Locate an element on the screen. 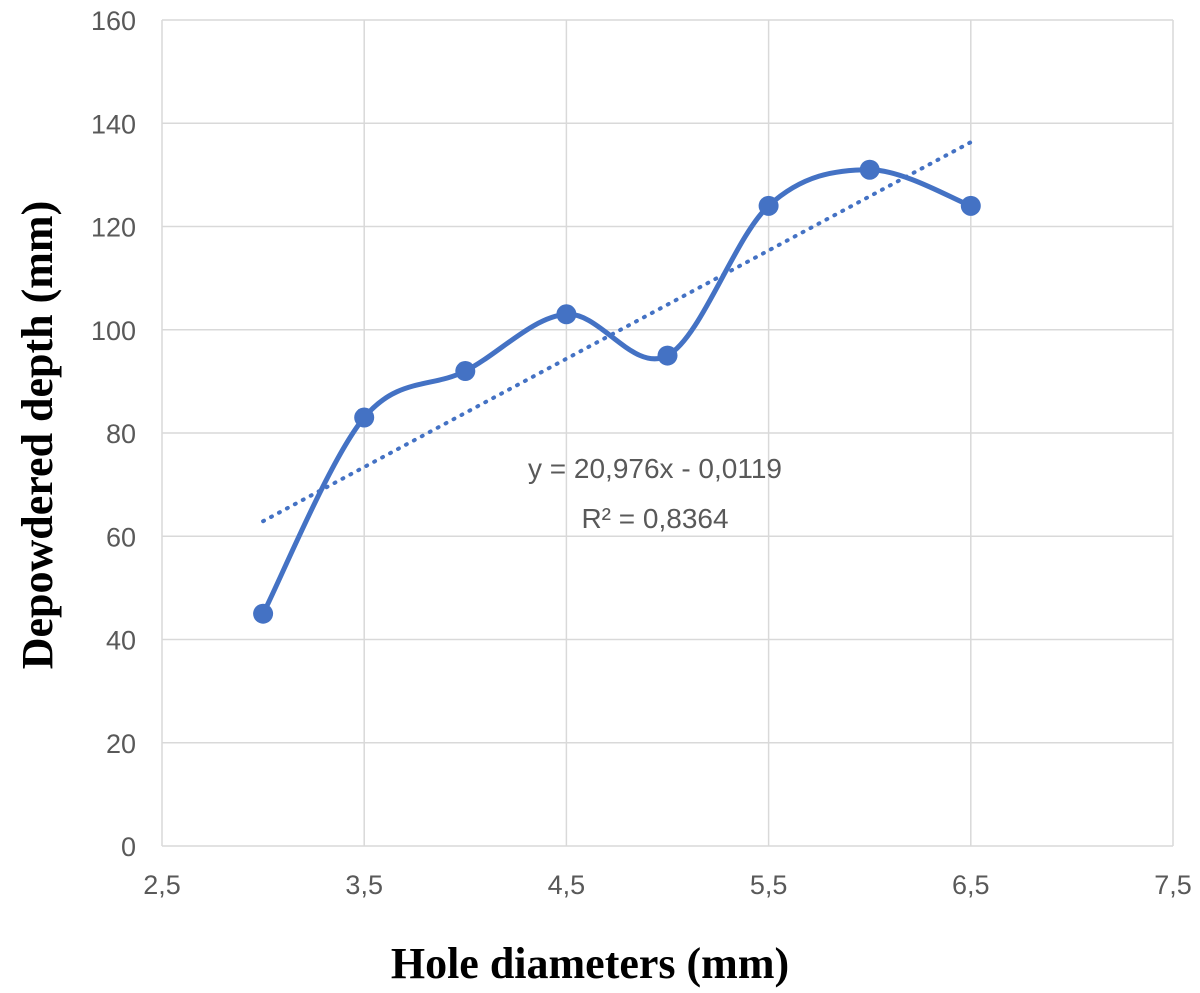  y-tick-labels: 0 20 40 60 80 100 120 140 160 is located at coordinates (113, 434).